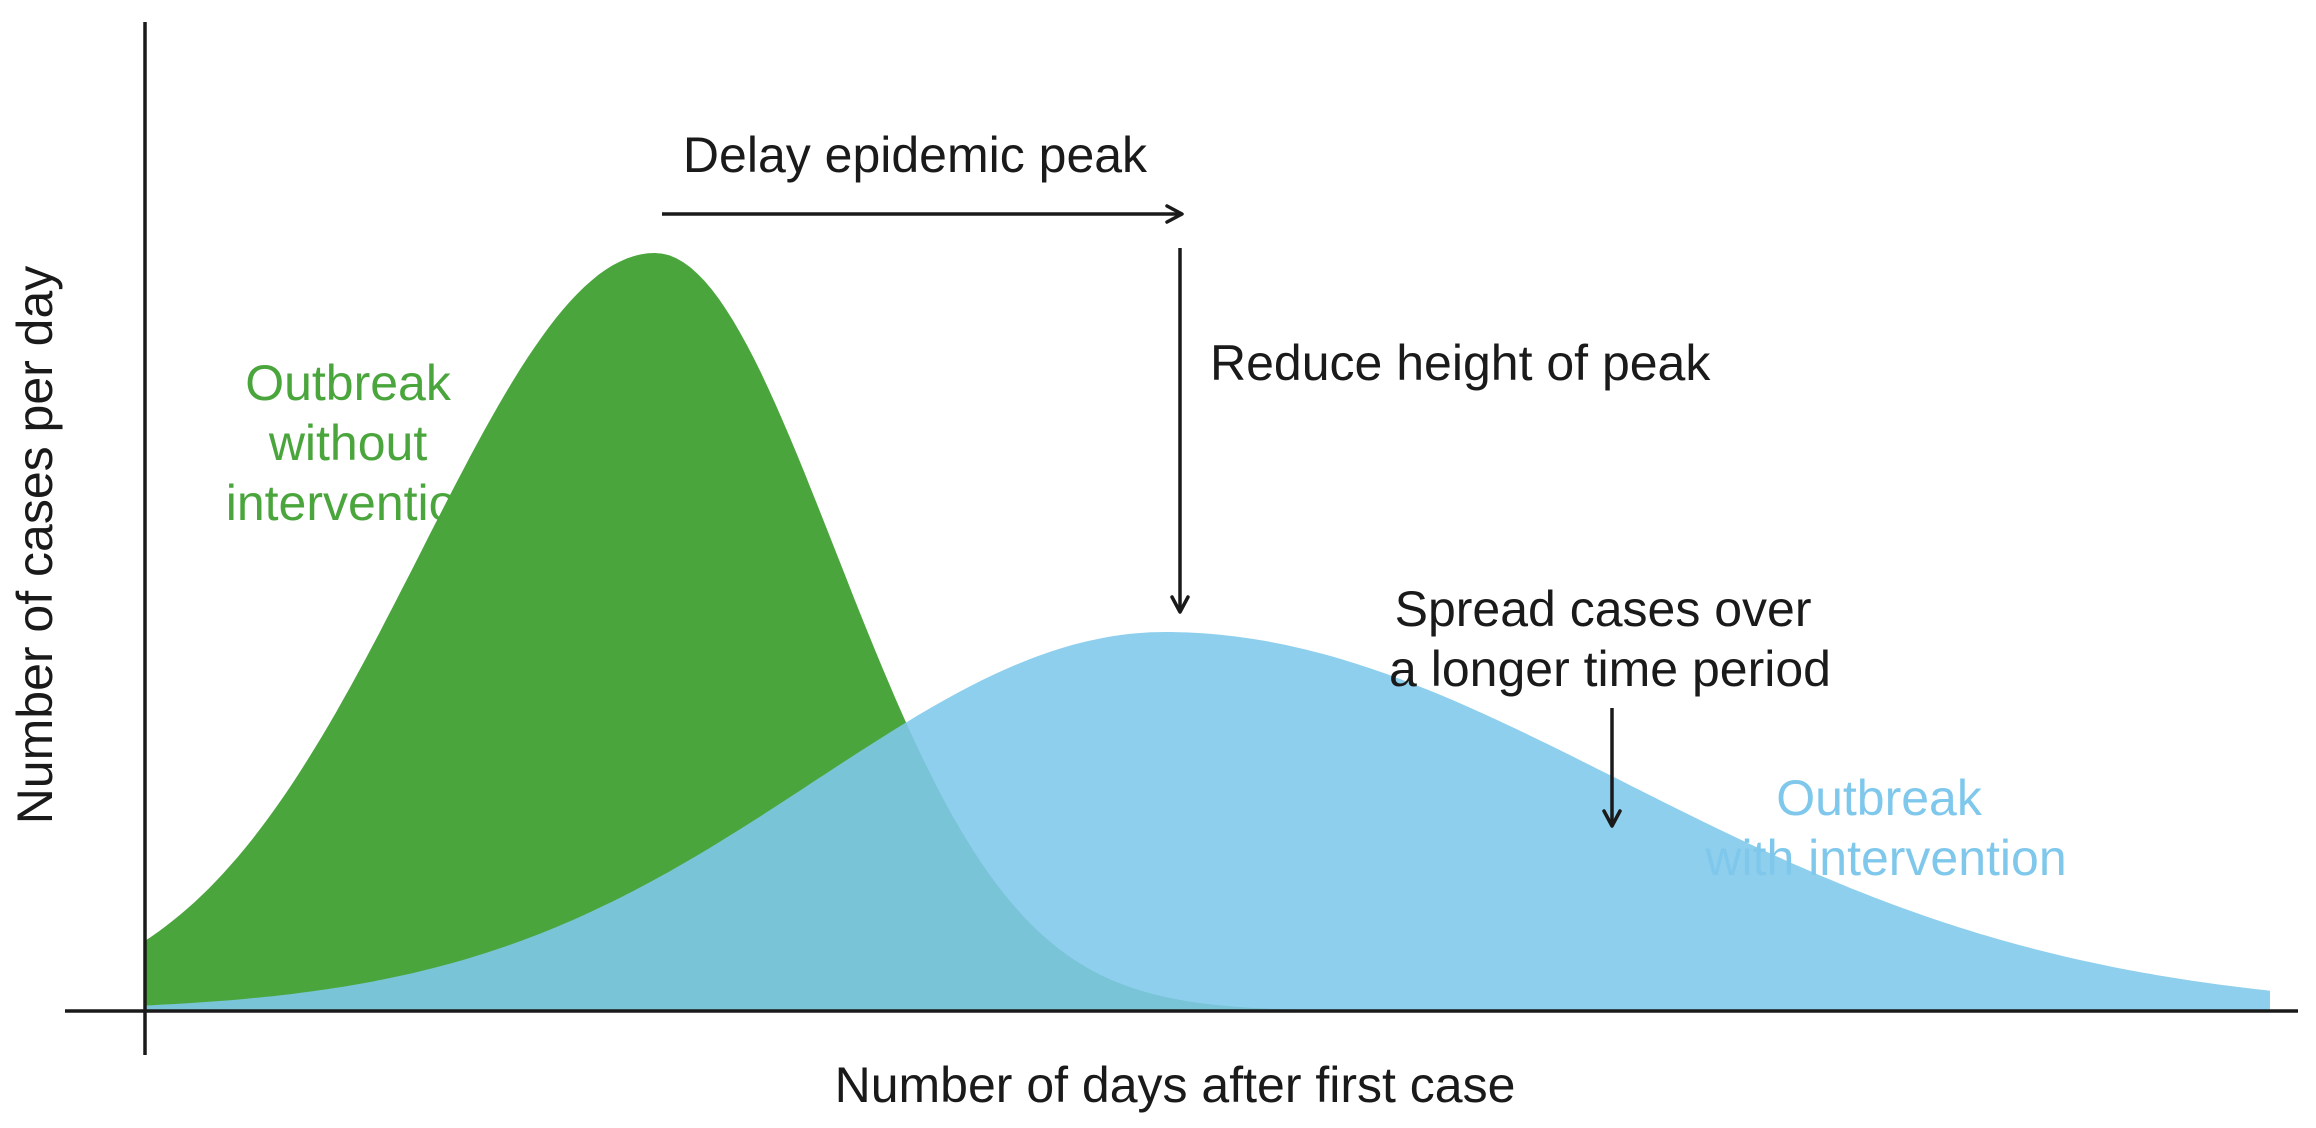 The image size is (2316, 1128). What do you see at coordinates (1175, 1085) in the screenshot?
I see `x-axis-label: Number of days after first case` at bounding box center [1175, 1085].